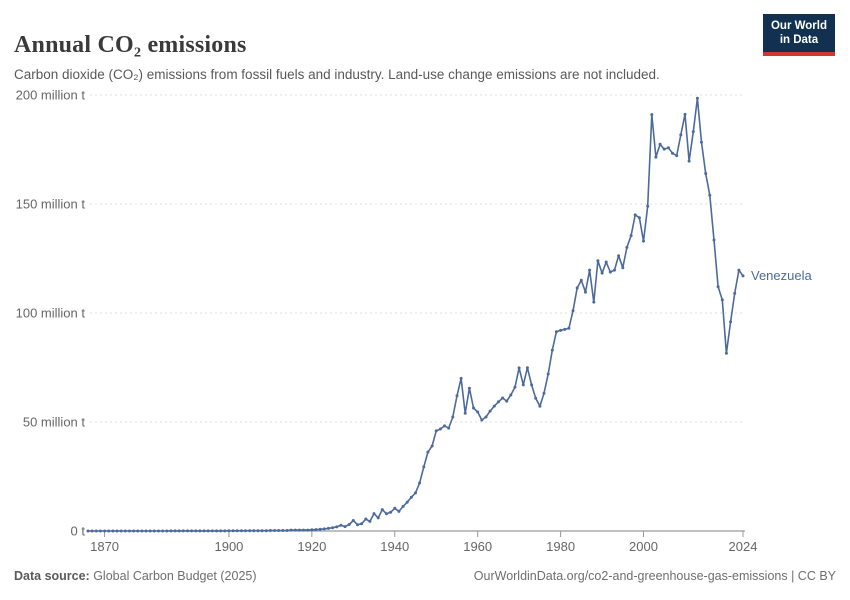 The width and height of the screenshot is (850, 600). Describe the element at coordinates (54, 422) in the screenshot. I see `y-axis-tick-label: 50 million t` at that location.